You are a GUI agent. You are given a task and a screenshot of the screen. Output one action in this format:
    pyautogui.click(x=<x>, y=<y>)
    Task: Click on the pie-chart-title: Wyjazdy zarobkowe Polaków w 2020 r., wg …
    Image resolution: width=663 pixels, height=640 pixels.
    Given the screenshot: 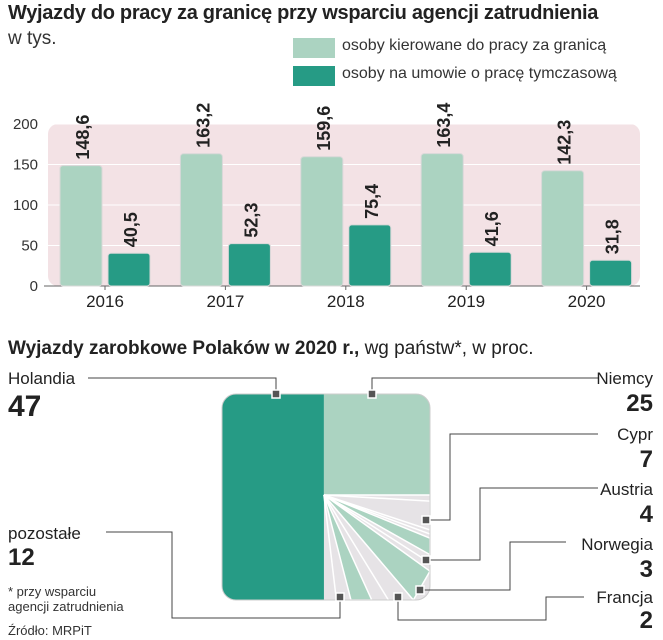 What is the action you would take?
    pyautogui.click(x=271, y=349)
    